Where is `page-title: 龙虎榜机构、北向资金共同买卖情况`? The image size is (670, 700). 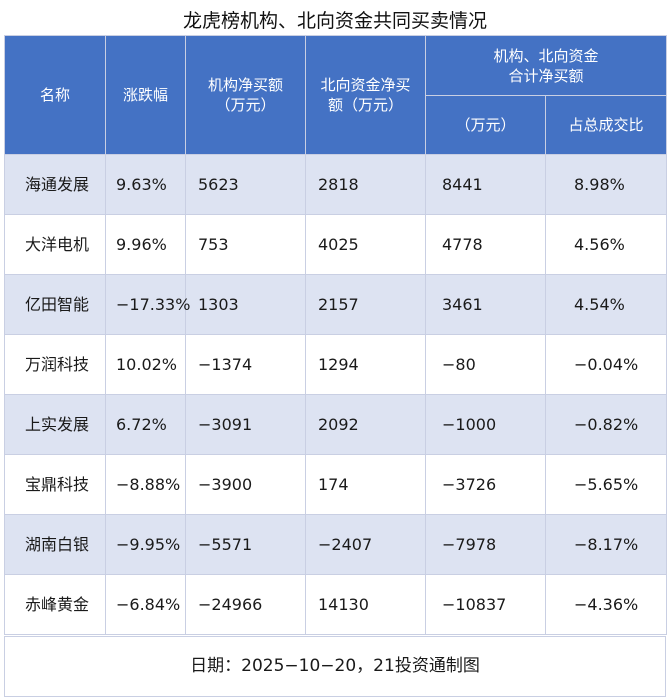 page-title: 龙虎榜机构、北向资金共同买卖情况 is located at coordinates (334, 21).